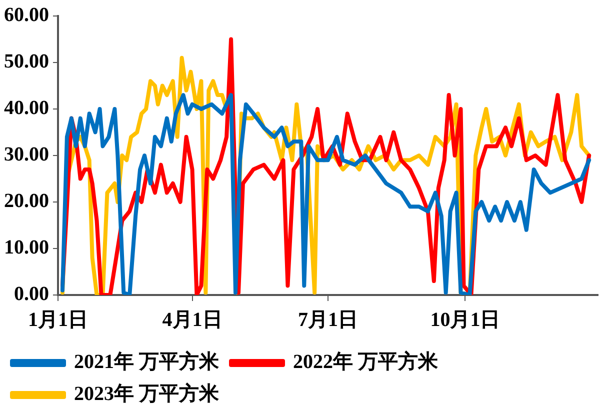 This screenshot has height=415, width=600. What do you see at coordinates (147, 362) in the screenshot?
I see `legend-label: 2021年 万平方米` at bounding box center [147, 362].